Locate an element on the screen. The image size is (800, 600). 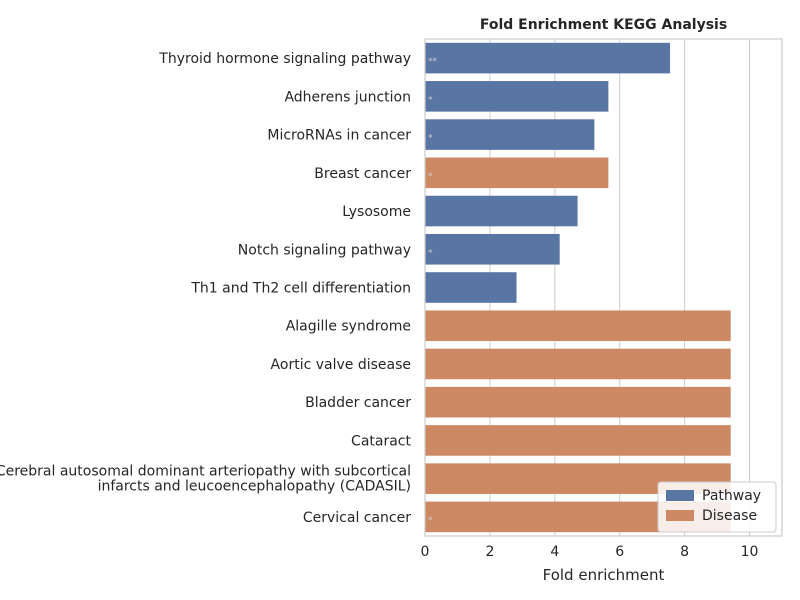
x-tick-label-4: 4 is located at coordinates (554, 552).